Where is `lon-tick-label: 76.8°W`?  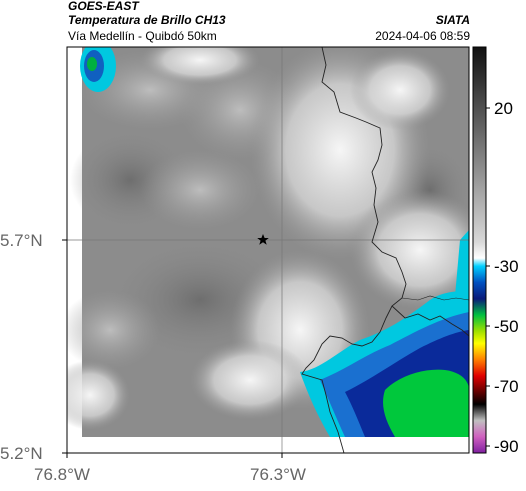
lon-tick-label: 76.8°W is located at coordinates (62, 474).